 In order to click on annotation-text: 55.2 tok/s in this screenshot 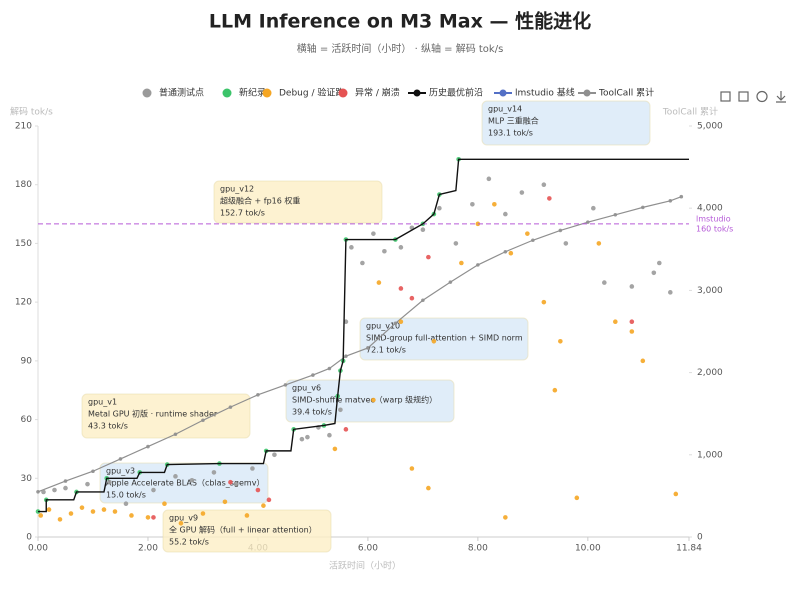, I will do `click(189, 542)`.